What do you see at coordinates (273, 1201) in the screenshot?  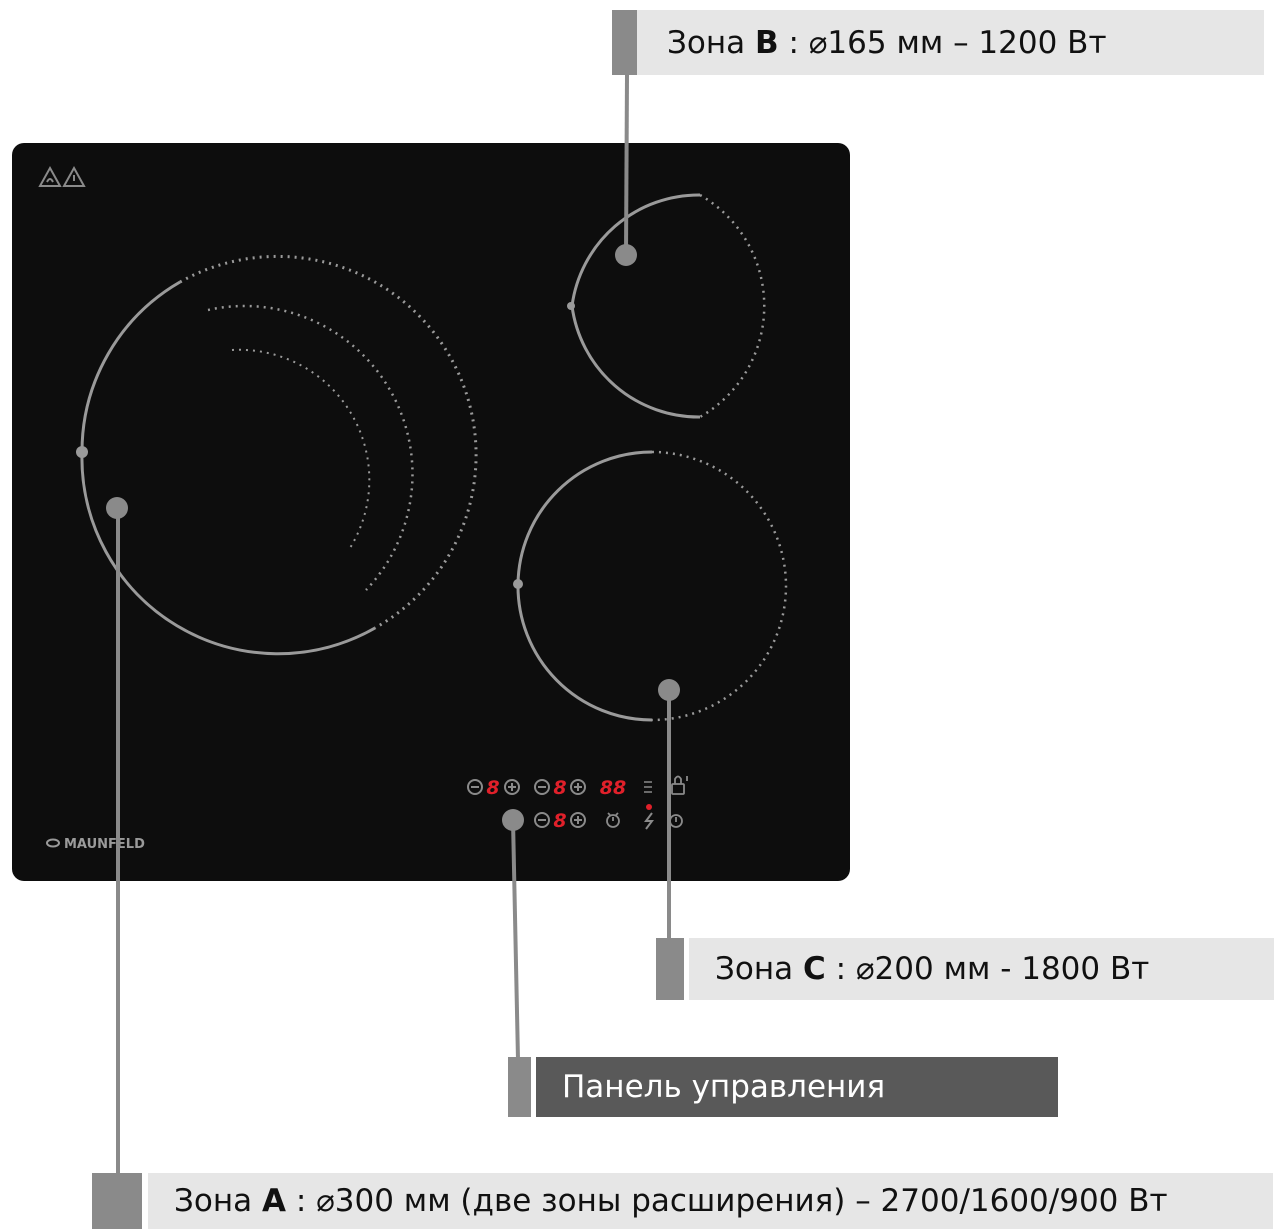 I see `zone-a-letter: A` at bounding box center [273, 1201].